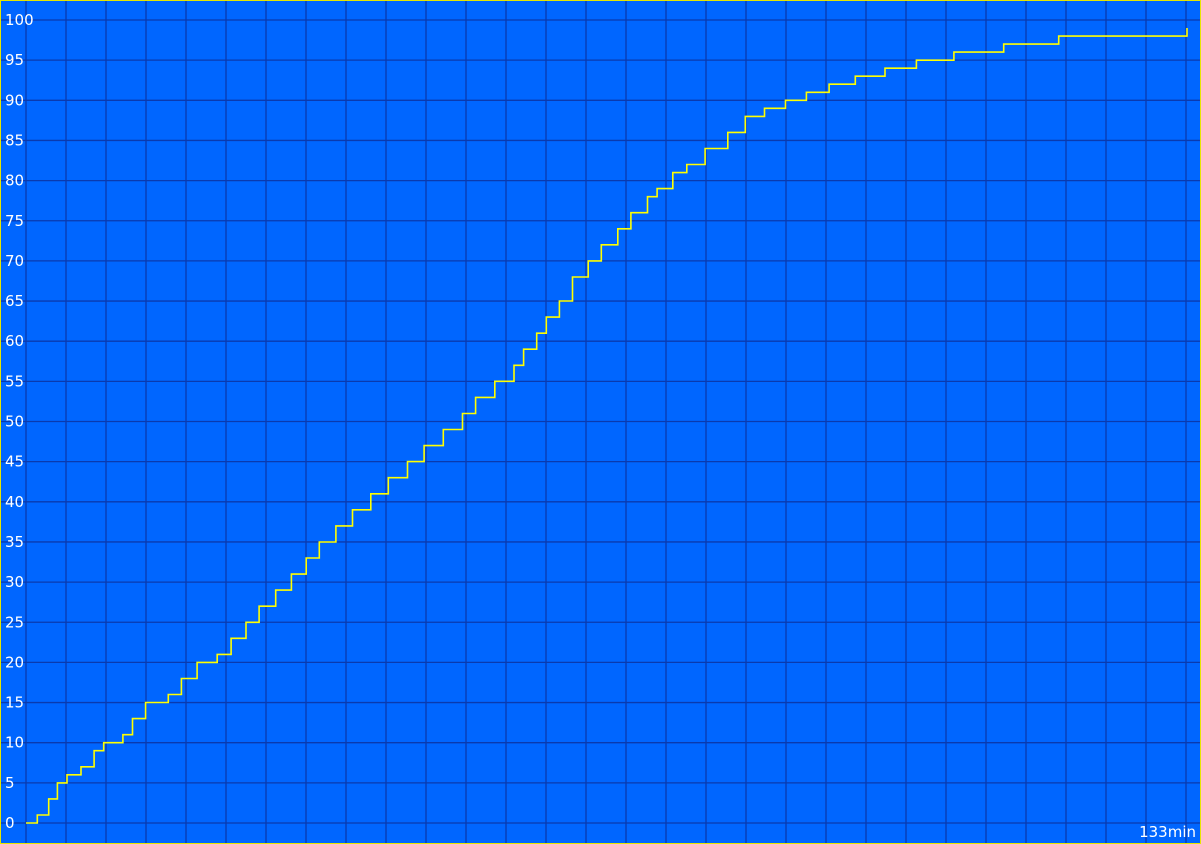 The width and height of the screenshot is (1201, 844). Describe the element at coordinates (14, 181) in the screenshot. I see `y-tick-label: 80` at that location.